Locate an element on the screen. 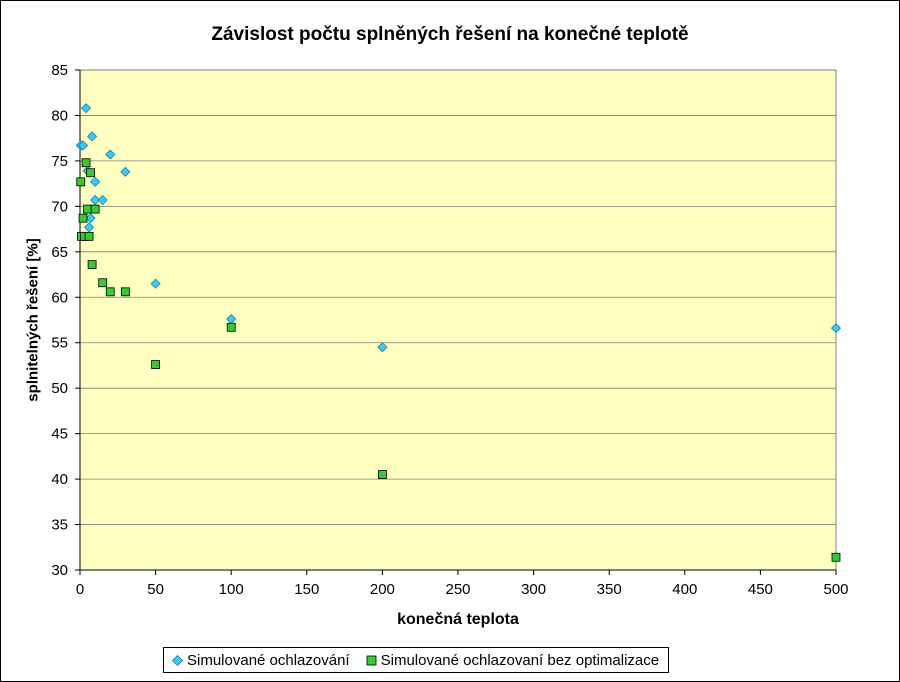 The image size is (900, 682). x-tick-label-350: 350 is located at coordinates (609, 589).